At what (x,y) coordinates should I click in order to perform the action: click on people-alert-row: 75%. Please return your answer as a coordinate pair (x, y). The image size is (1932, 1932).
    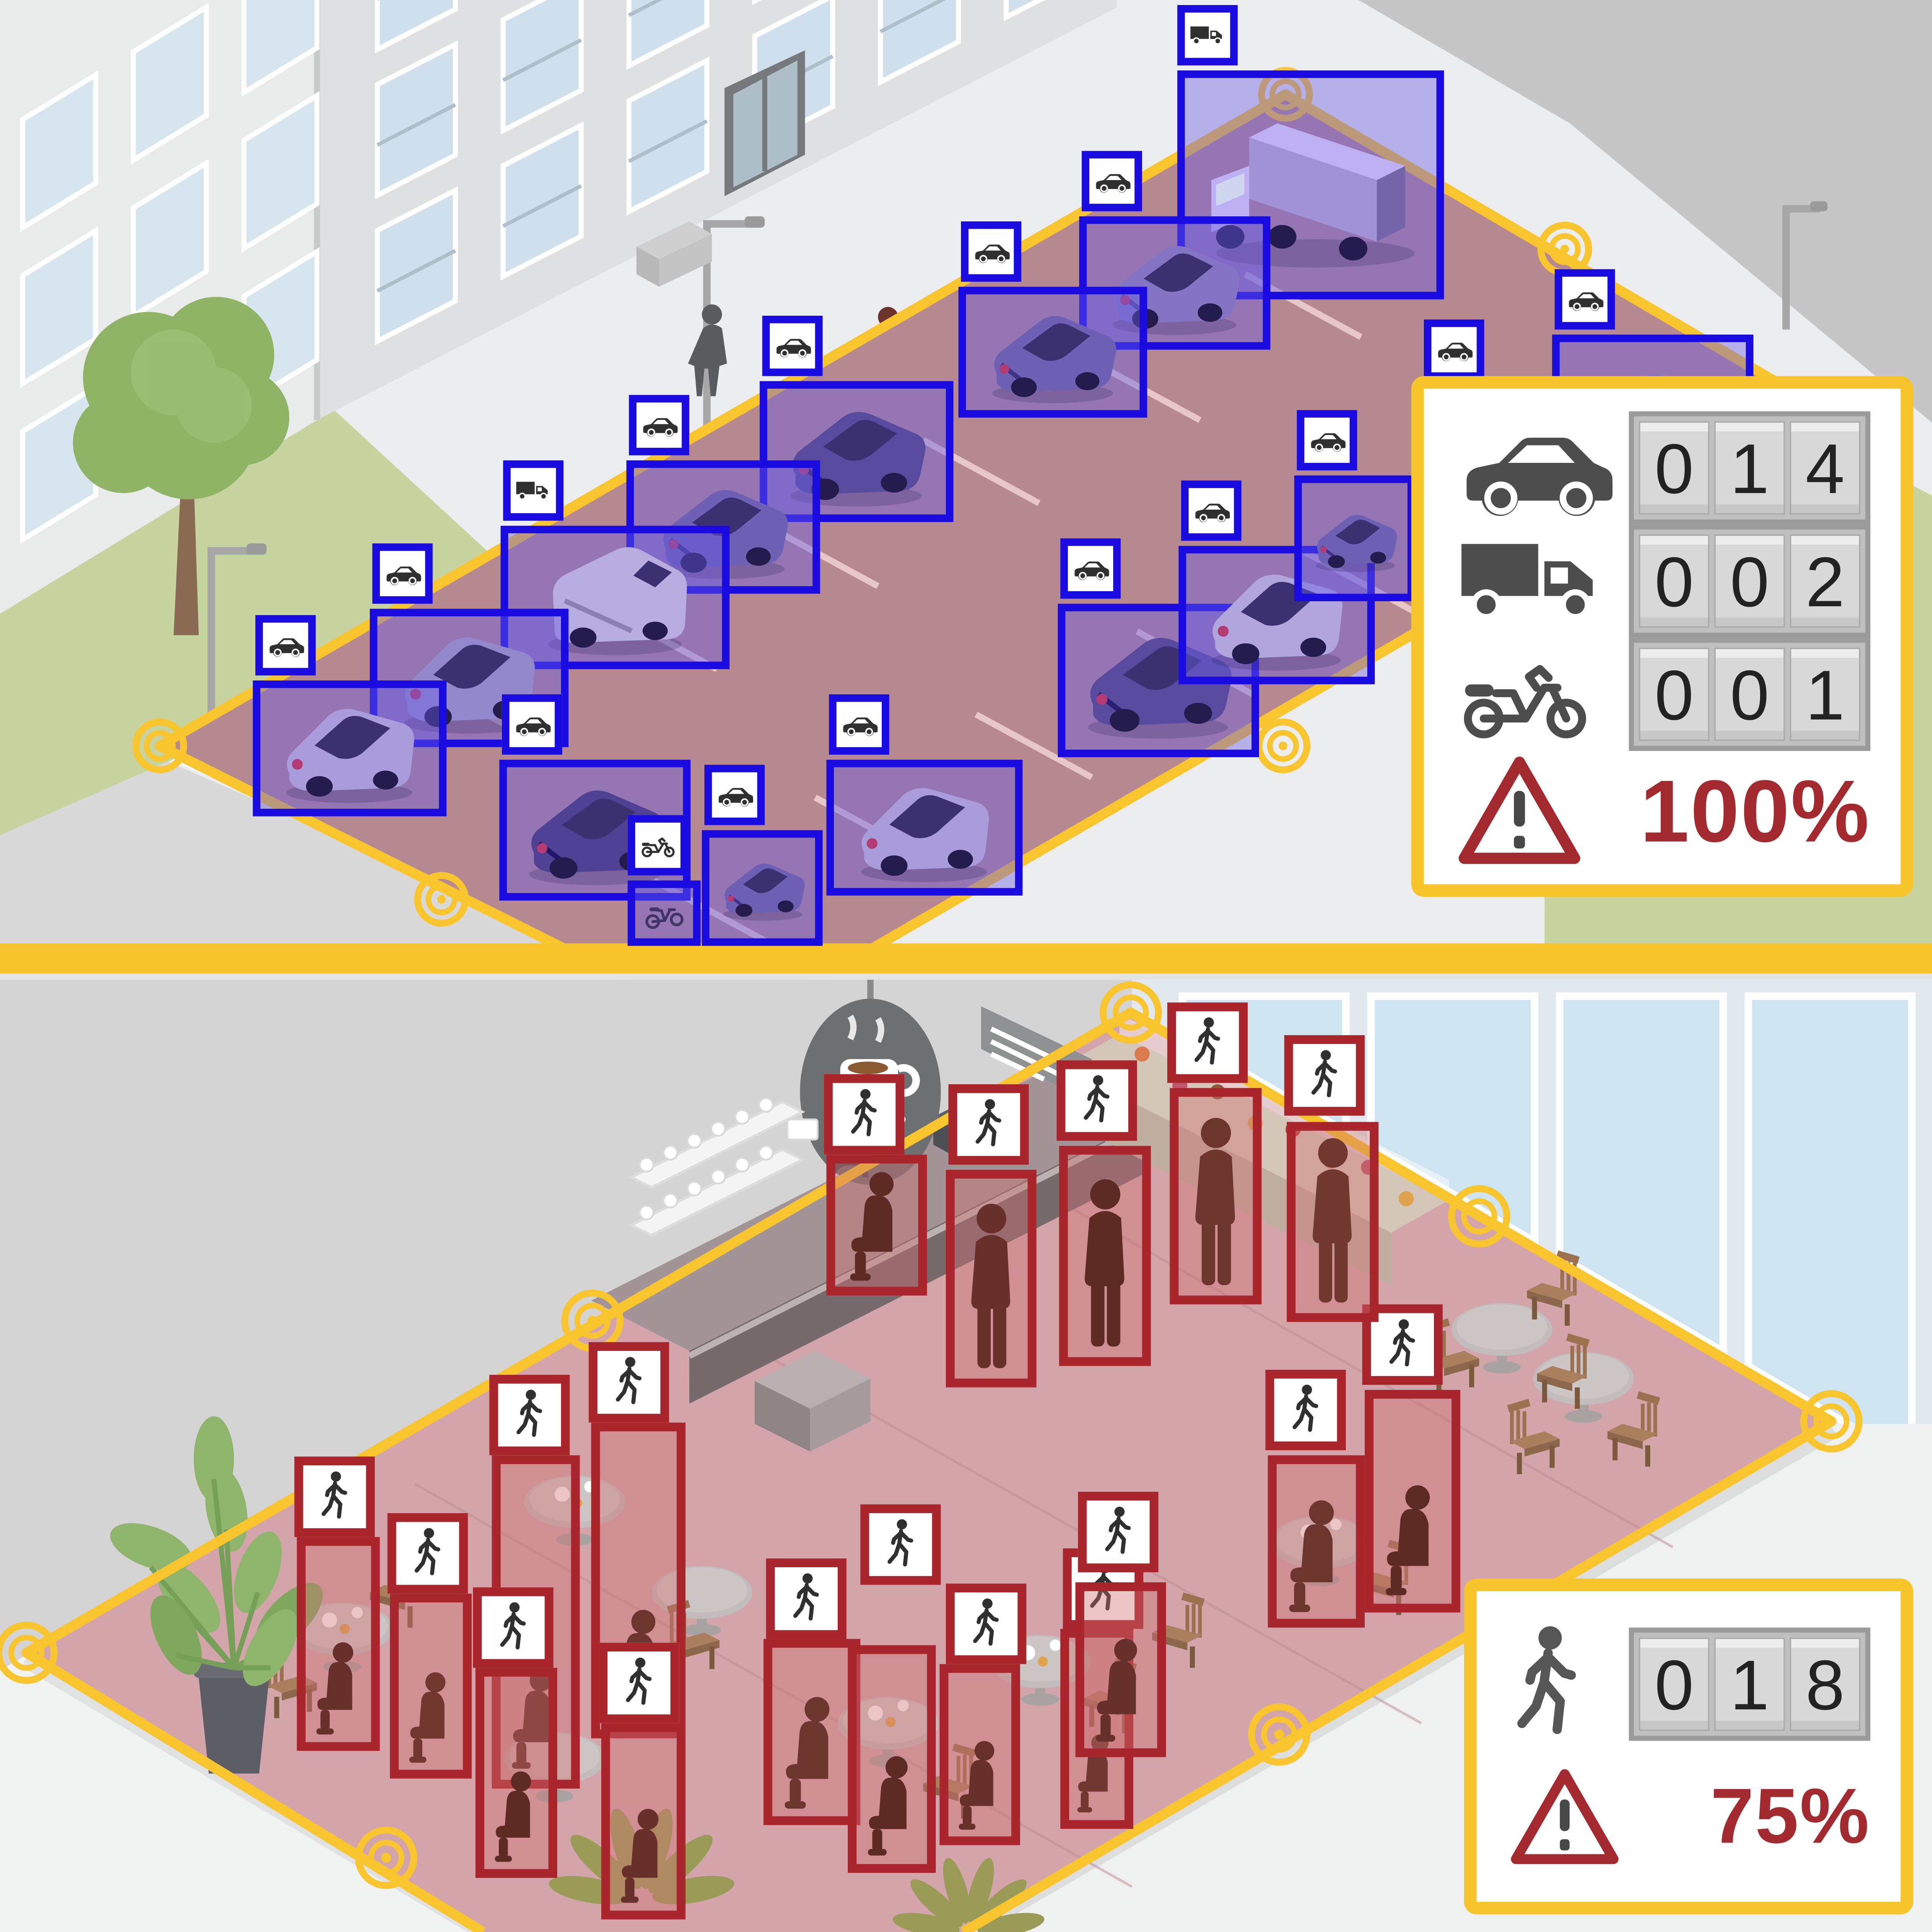
    Looking at the image, I should click on (1689, 1817).